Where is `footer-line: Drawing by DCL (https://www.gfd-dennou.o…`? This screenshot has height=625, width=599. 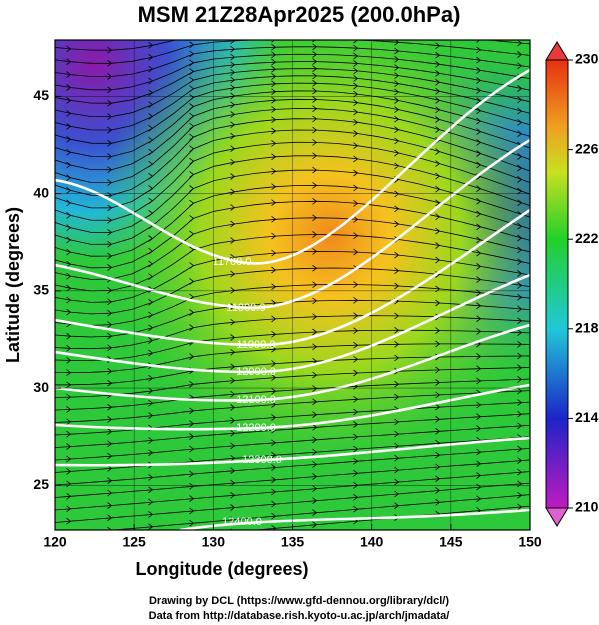
footer-line: Drawing by DCL (https://www.gfd-dennou.o… is located at coordinates (299, 601).